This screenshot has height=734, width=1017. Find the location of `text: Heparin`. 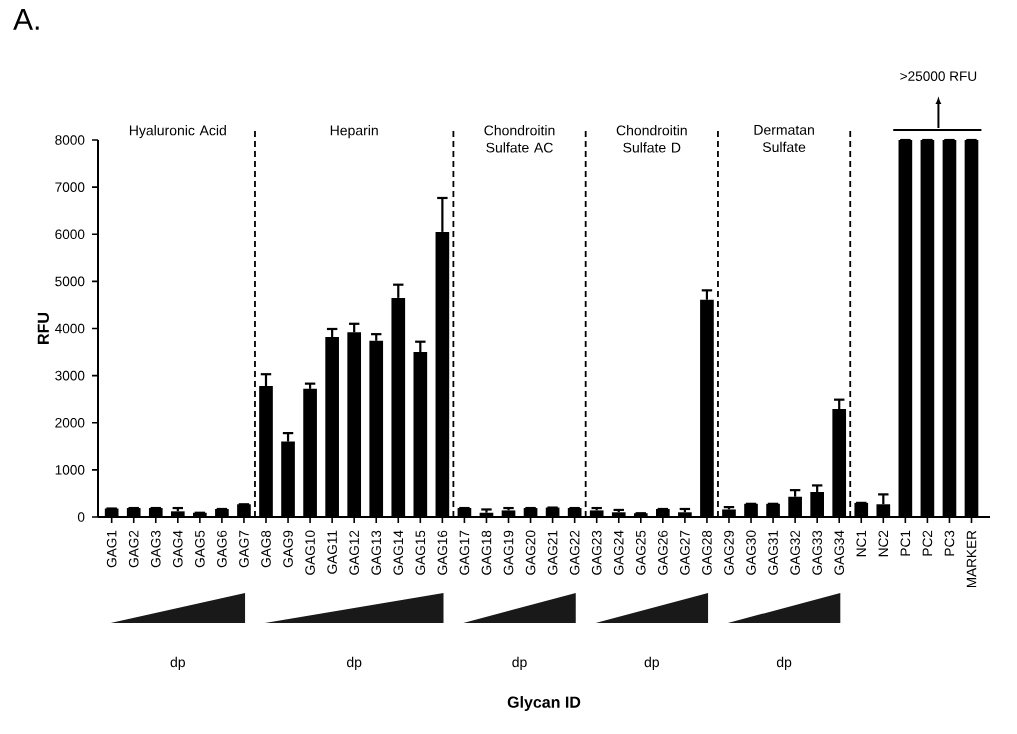

text: Heparin is located at coordinates (354, 132).